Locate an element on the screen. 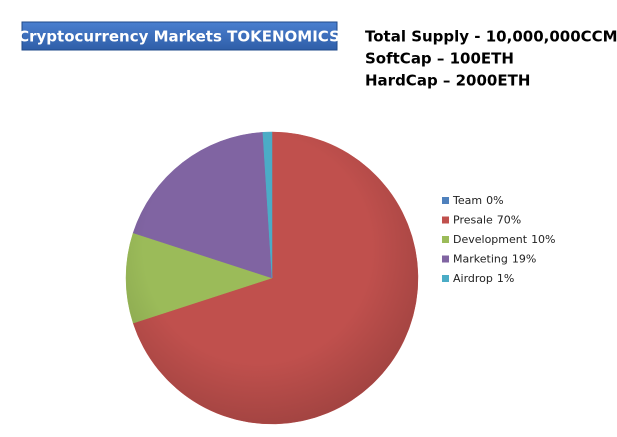 This screenshot has height=437, width=617. legend-value: 0% is located at coordinates (494, 200).